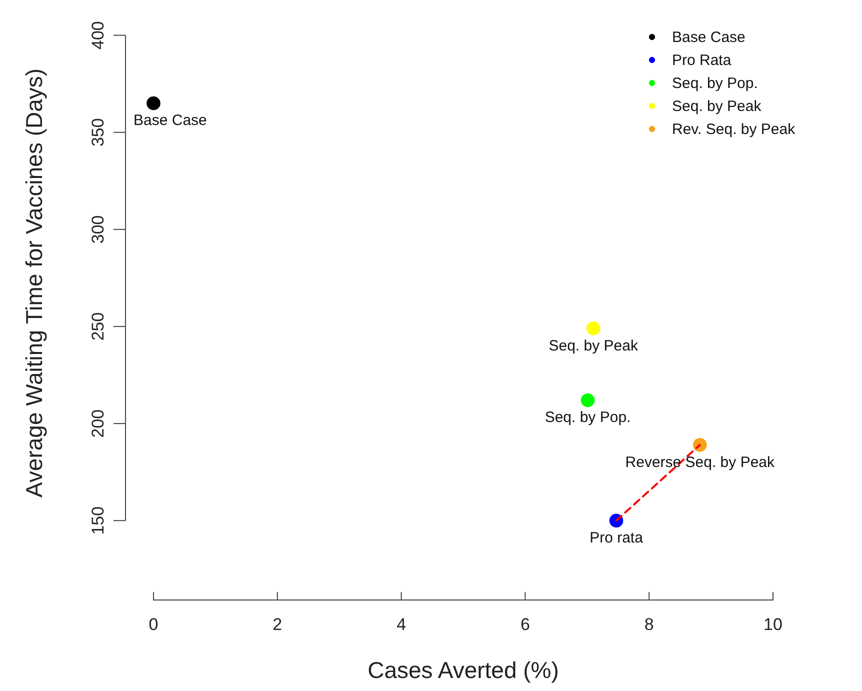 The height and width of the screenshot is (691, 862). What do you see at coordinates (463, 670) in the screenshot?
I see `x-axis-title: Cases Averted (%)` at bounding box center [463, 670].